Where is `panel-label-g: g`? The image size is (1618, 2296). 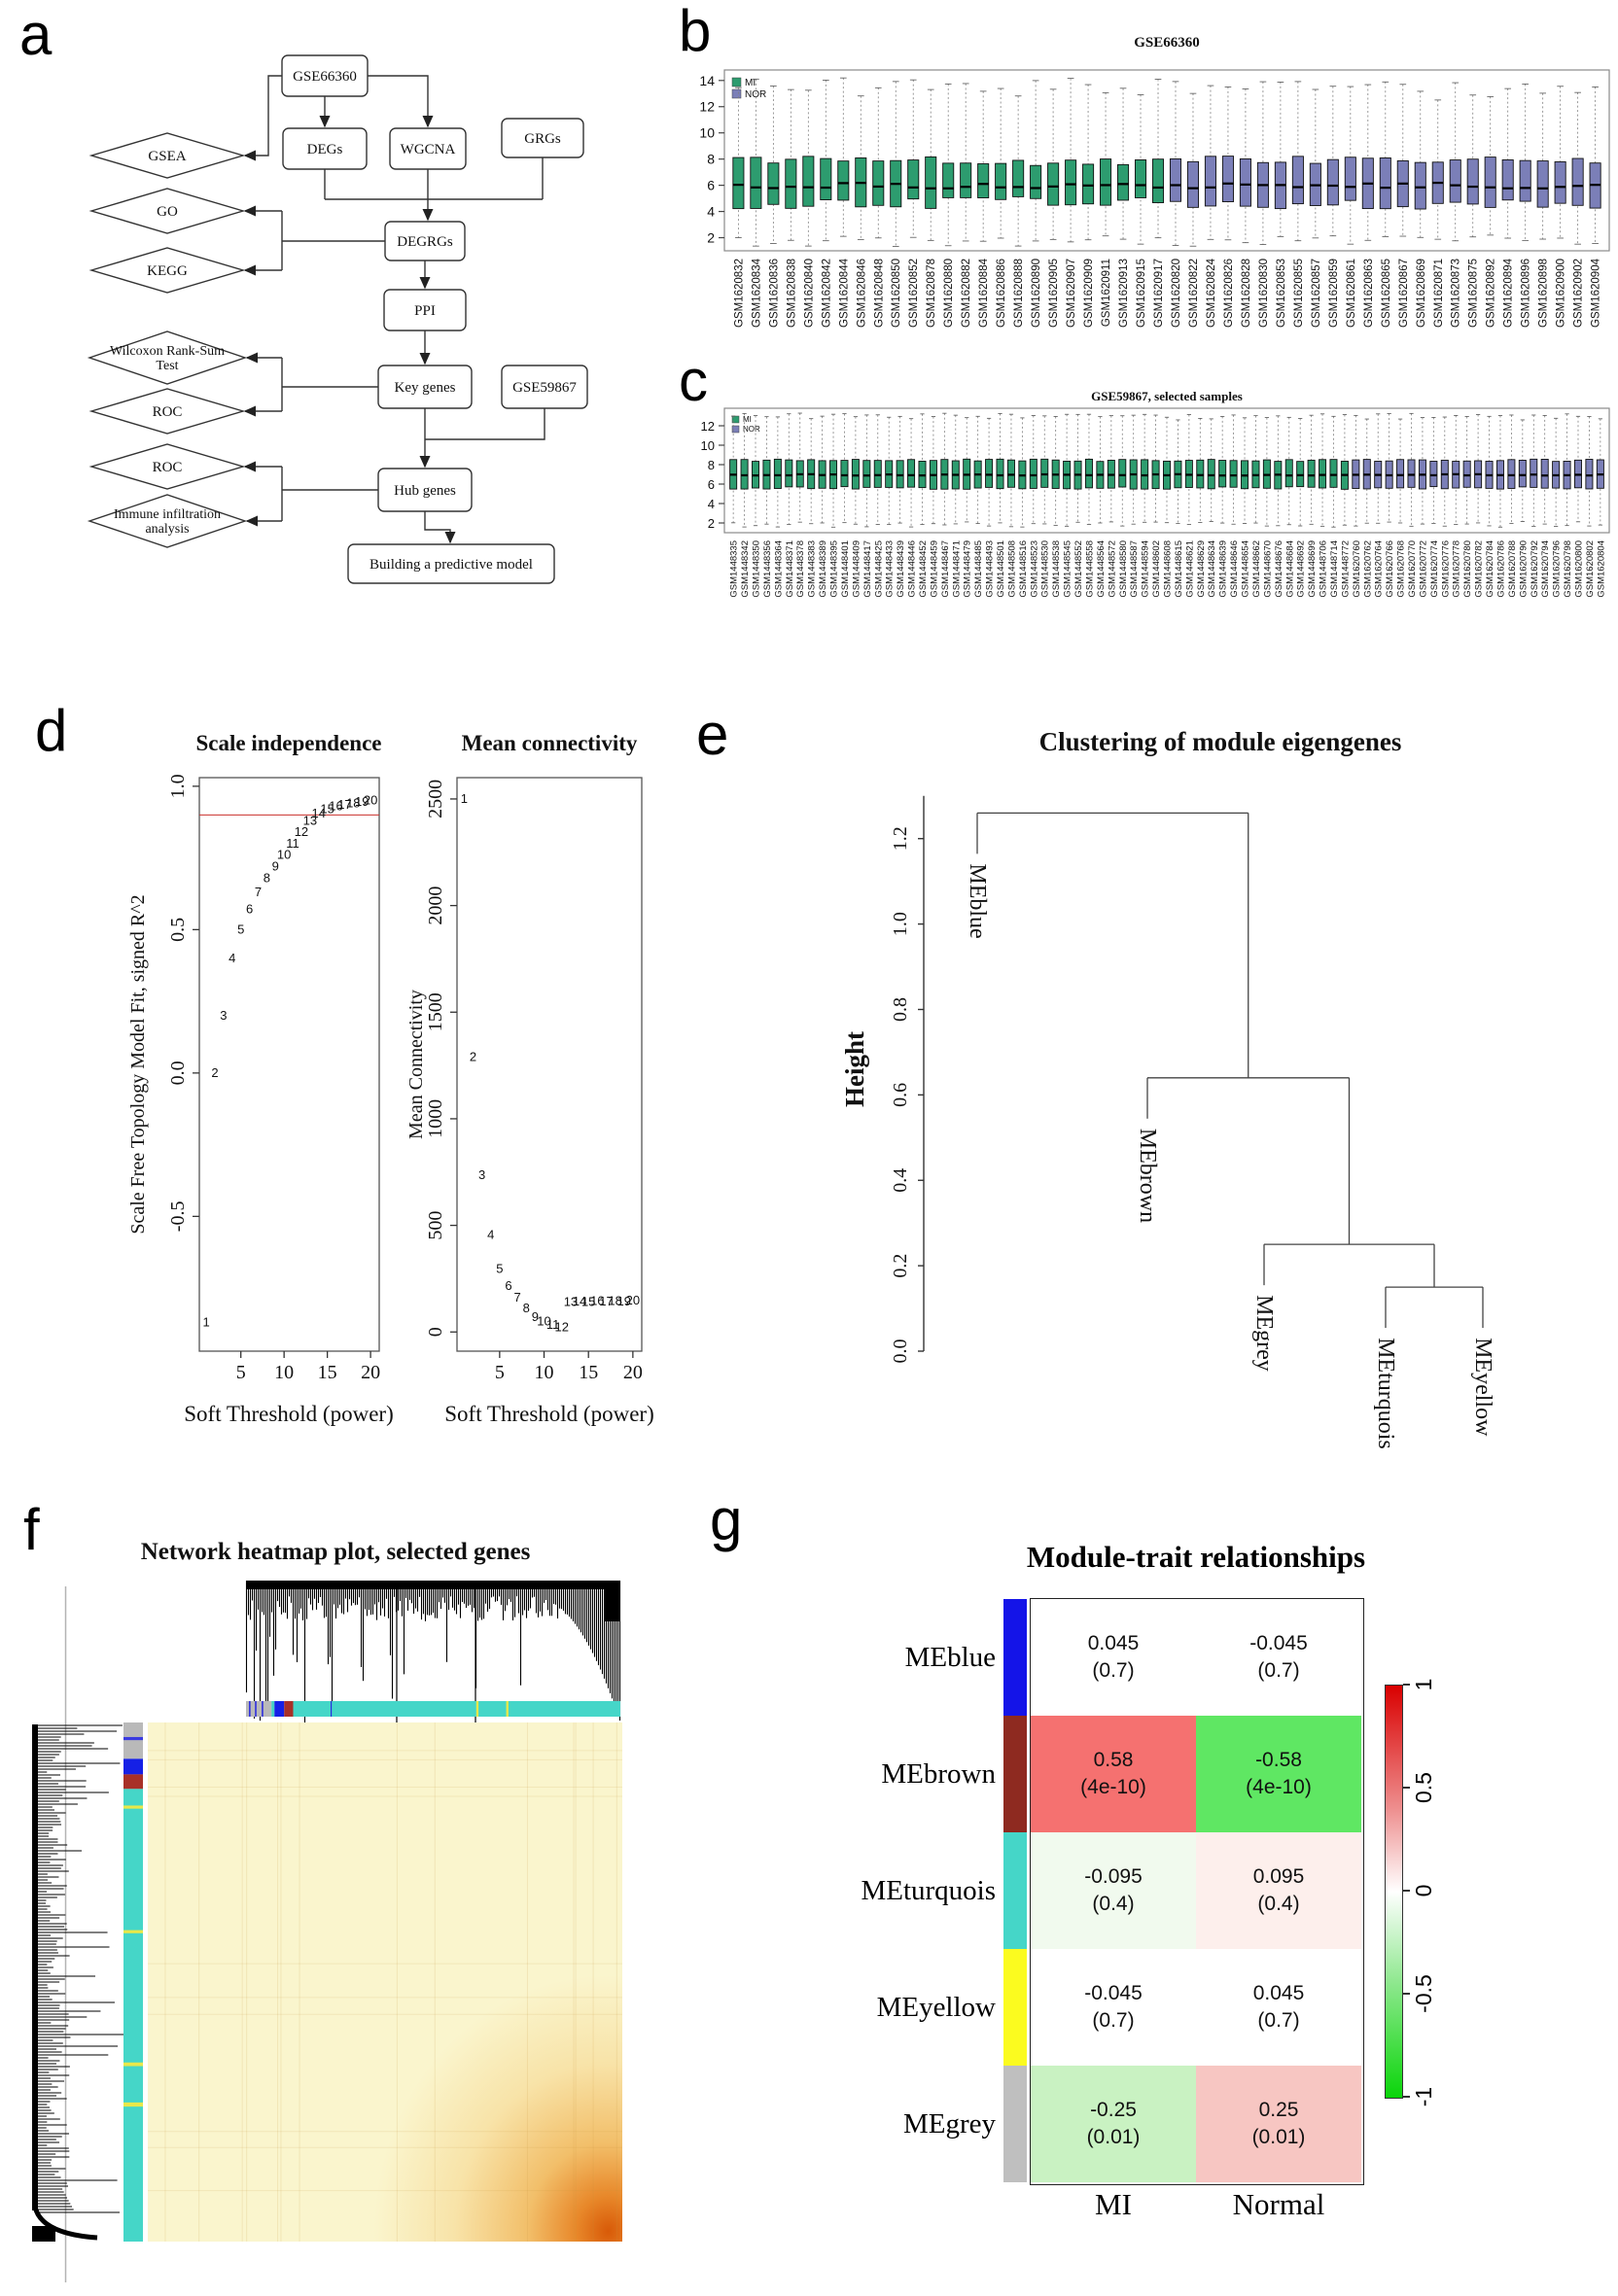 panel-label-g: g is located at coordinates (727, 1519).